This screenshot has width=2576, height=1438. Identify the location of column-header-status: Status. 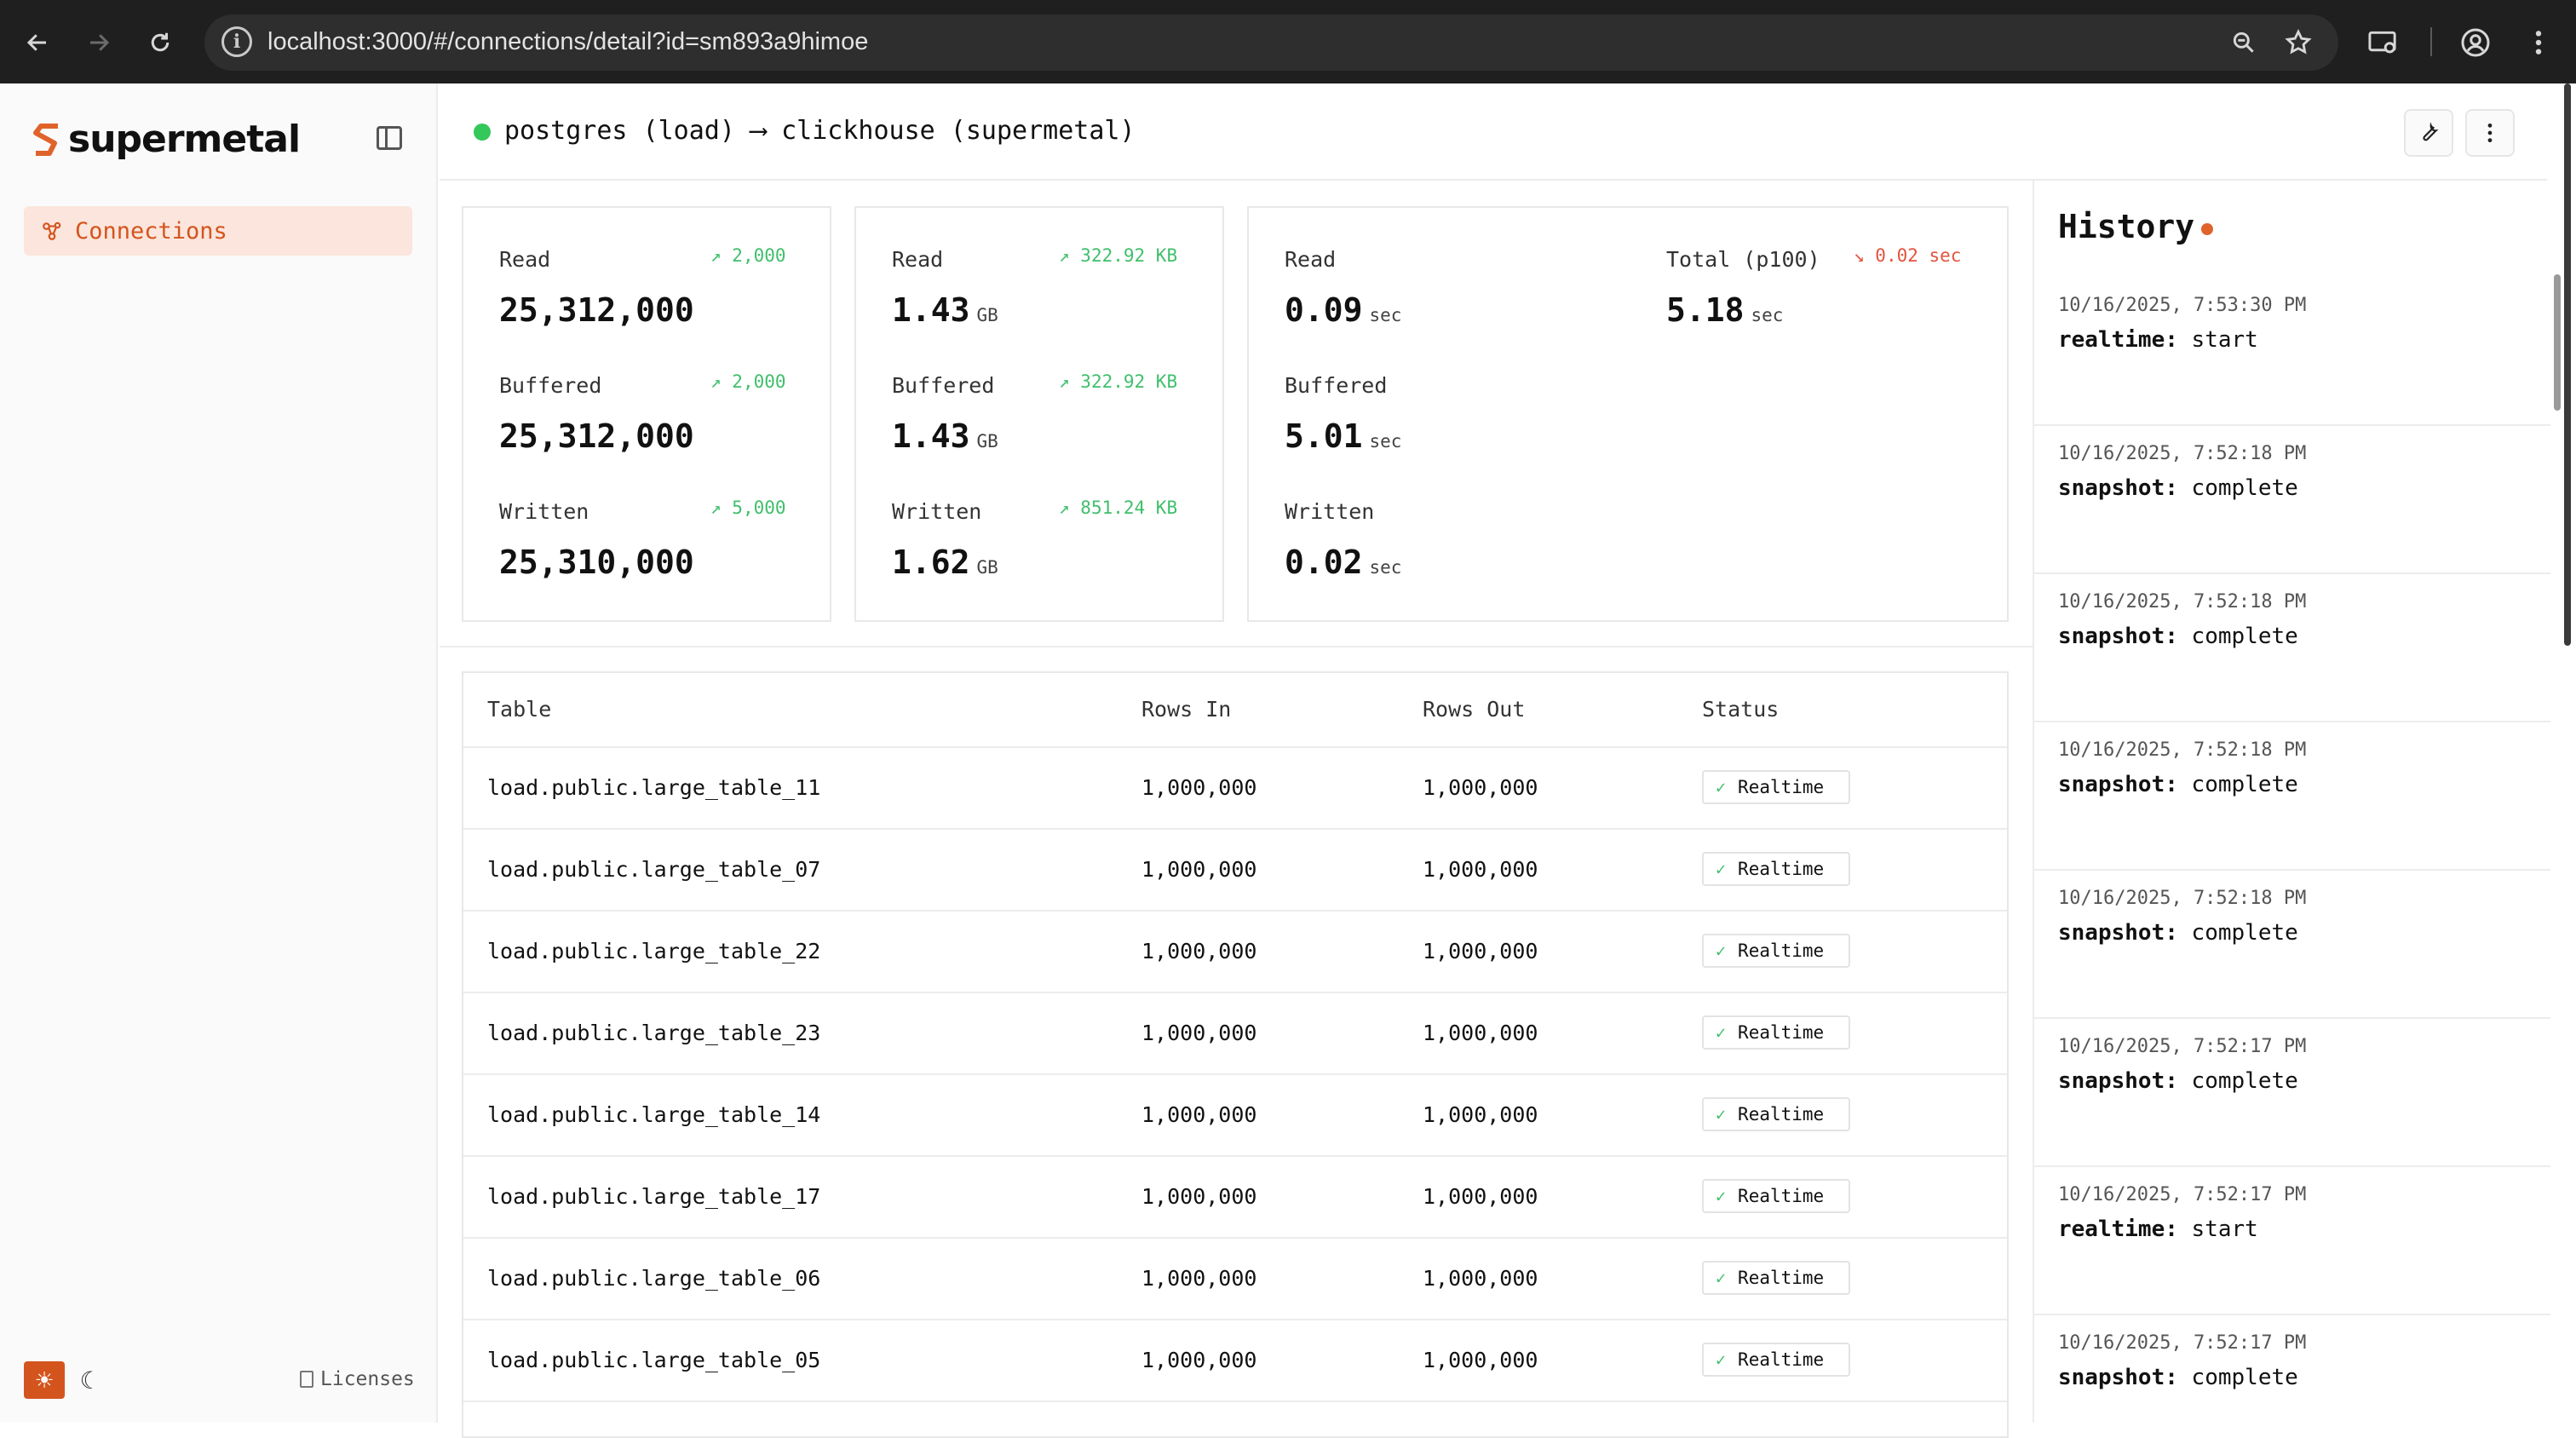
(1741, 709).